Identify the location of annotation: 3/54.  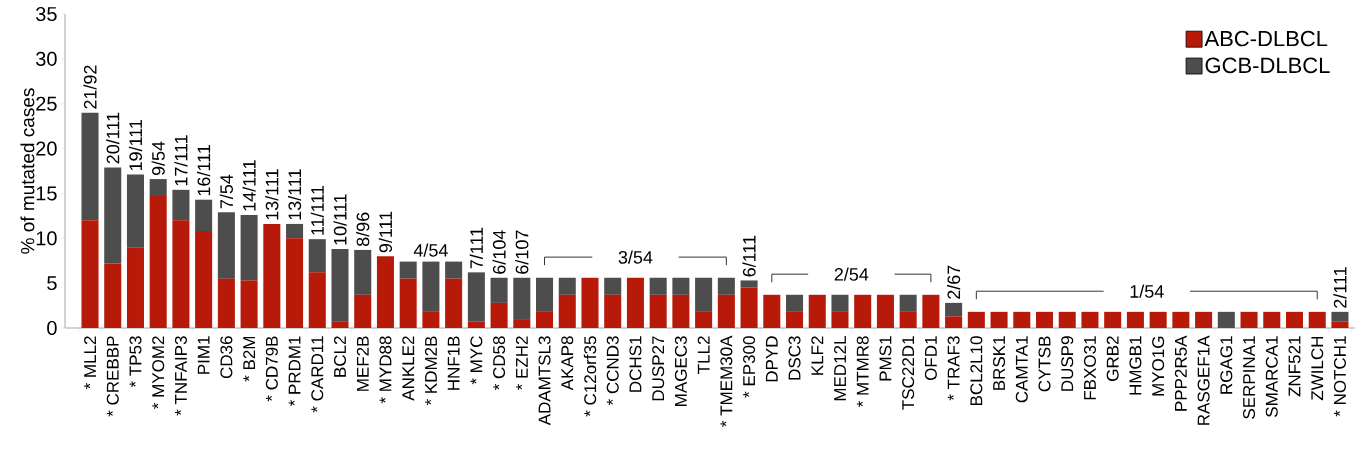
(635, 257).